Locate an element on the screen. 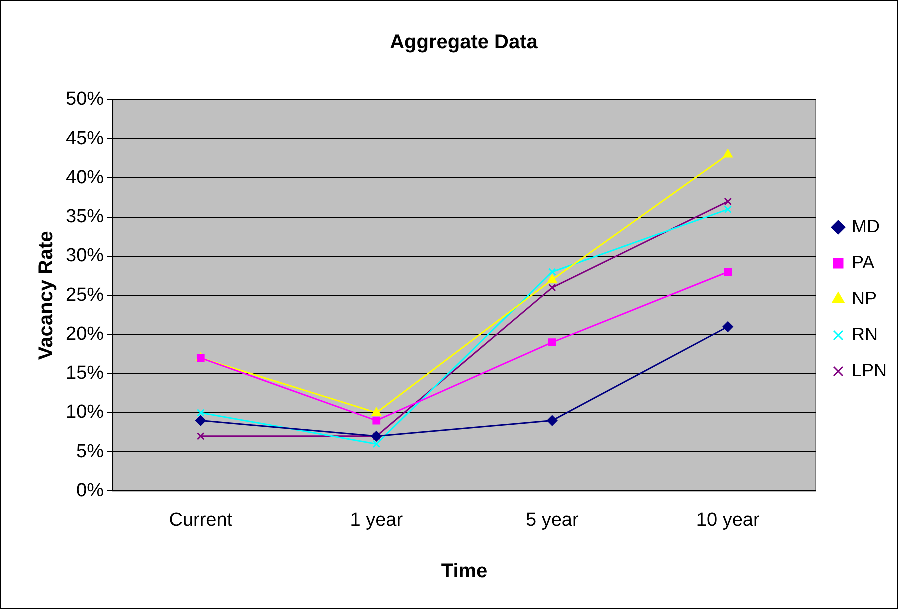 The height and width of the screenshot is (609, 898). legend-label: LPN is located at coordinates (869, 370).